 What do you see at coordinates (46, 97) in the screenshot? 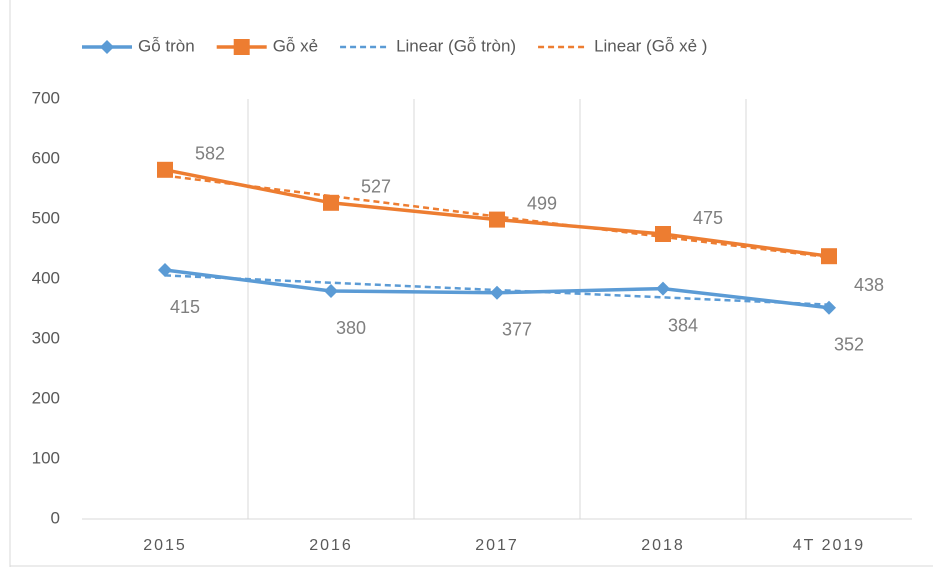
I see `y-tick-label: 700` at bounding box center [46, 97].